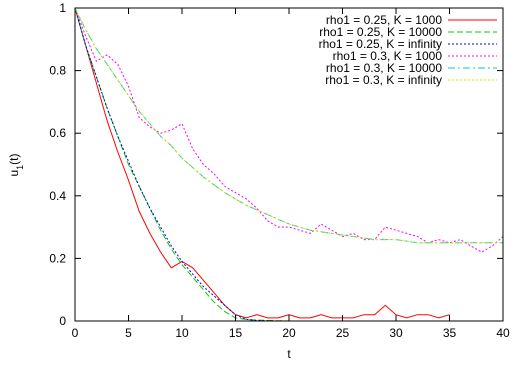  Describe the element at coordinates (62, 8) in the screenshot. I see `y-tick-label: 1` at that location.